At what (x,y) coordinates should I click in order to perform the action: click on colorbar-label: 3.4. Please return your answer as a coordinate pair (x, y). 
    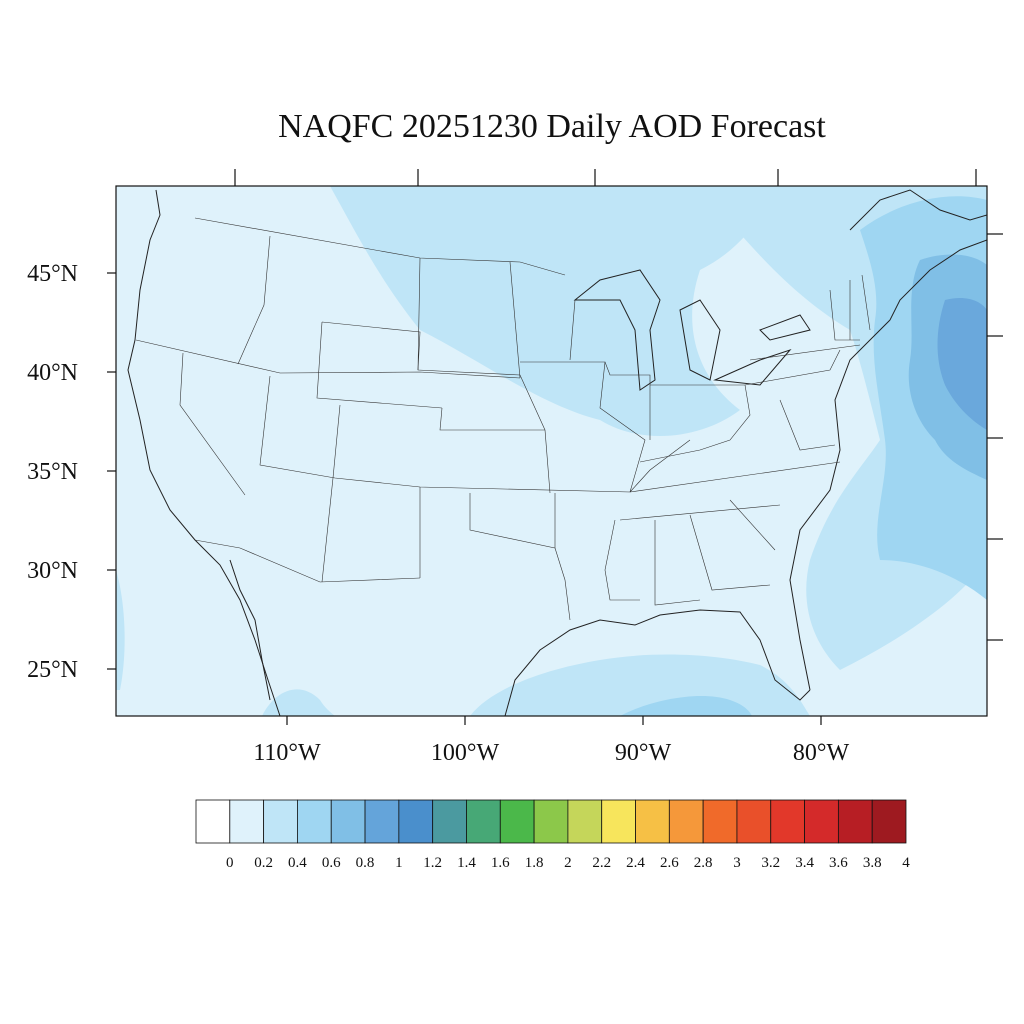
    Looking at the image, I should click on (804, 863).